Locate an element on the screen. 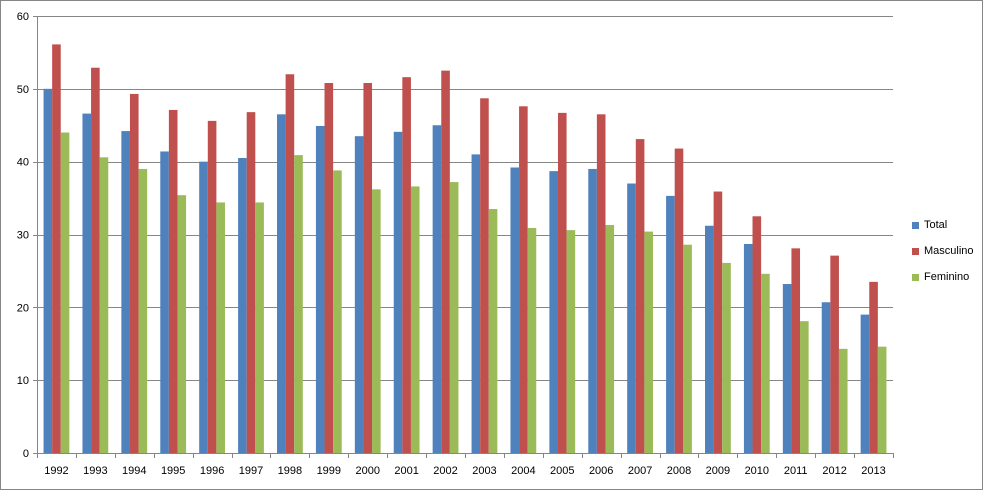 This screenshot has height=490, width=983. bar-total-2001 is located at coordinates (398, 292).